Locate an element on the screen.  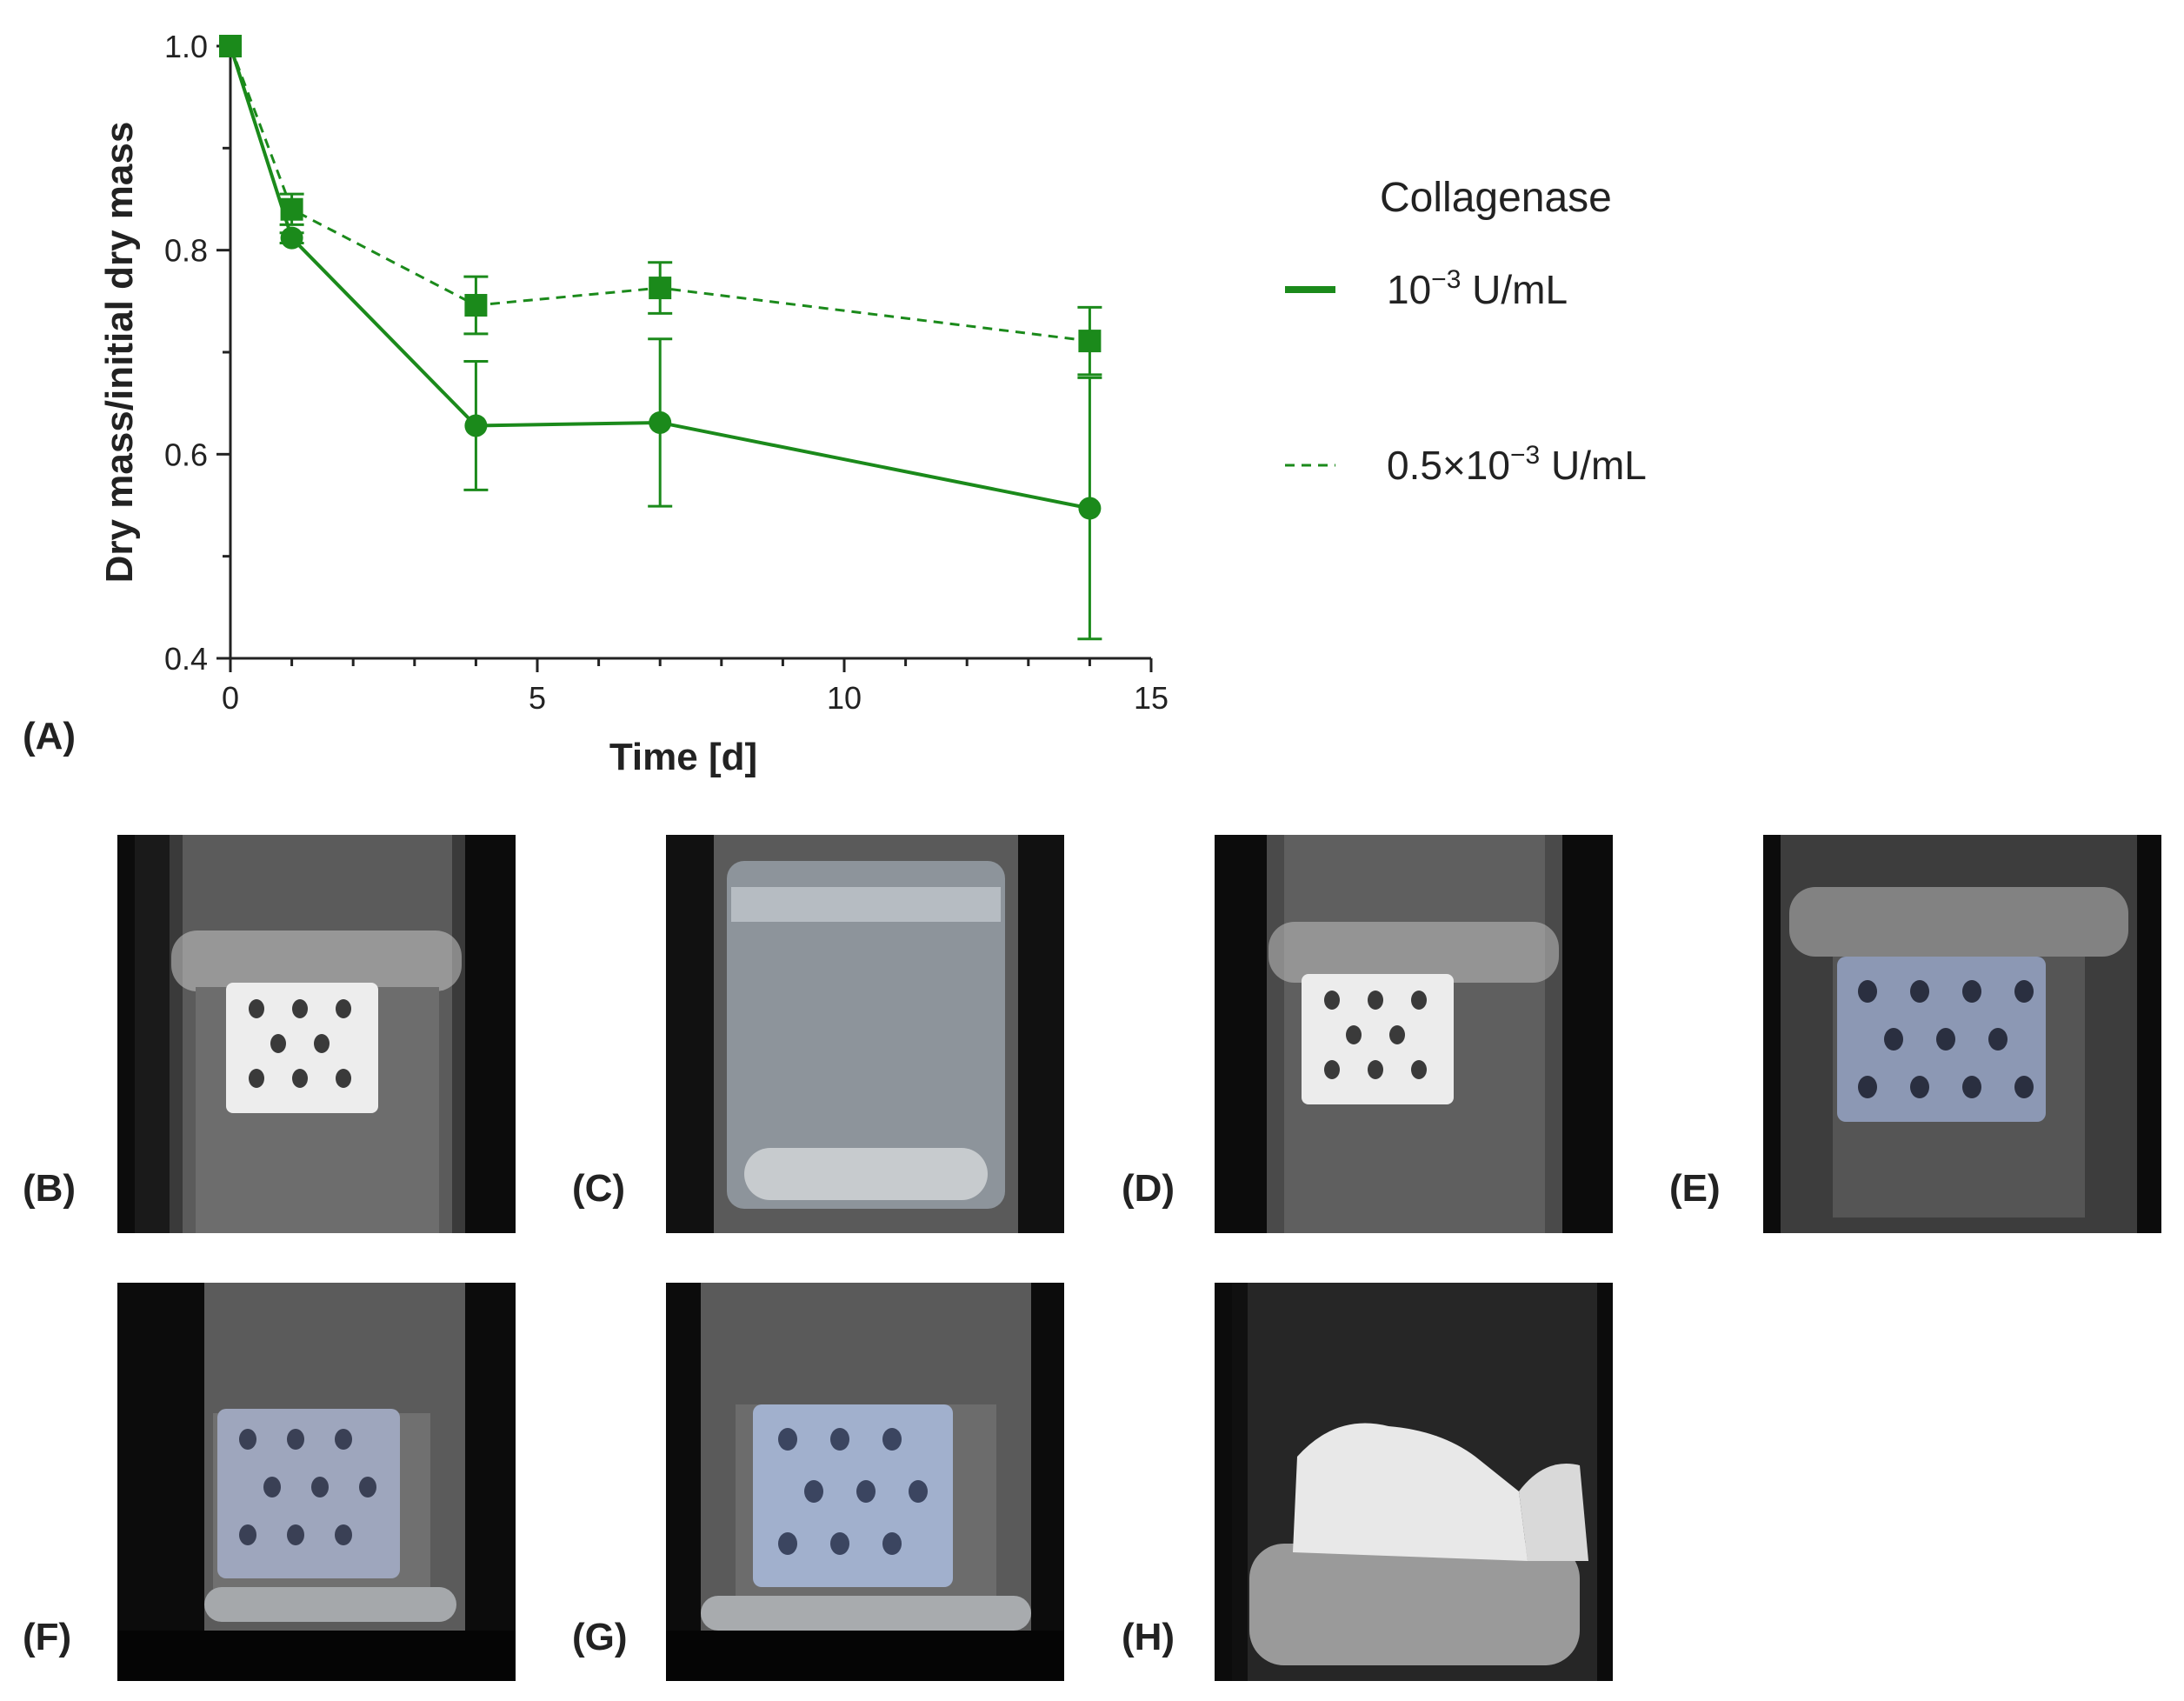
panel-label-a: (A) is located at coordinates (50, 736).